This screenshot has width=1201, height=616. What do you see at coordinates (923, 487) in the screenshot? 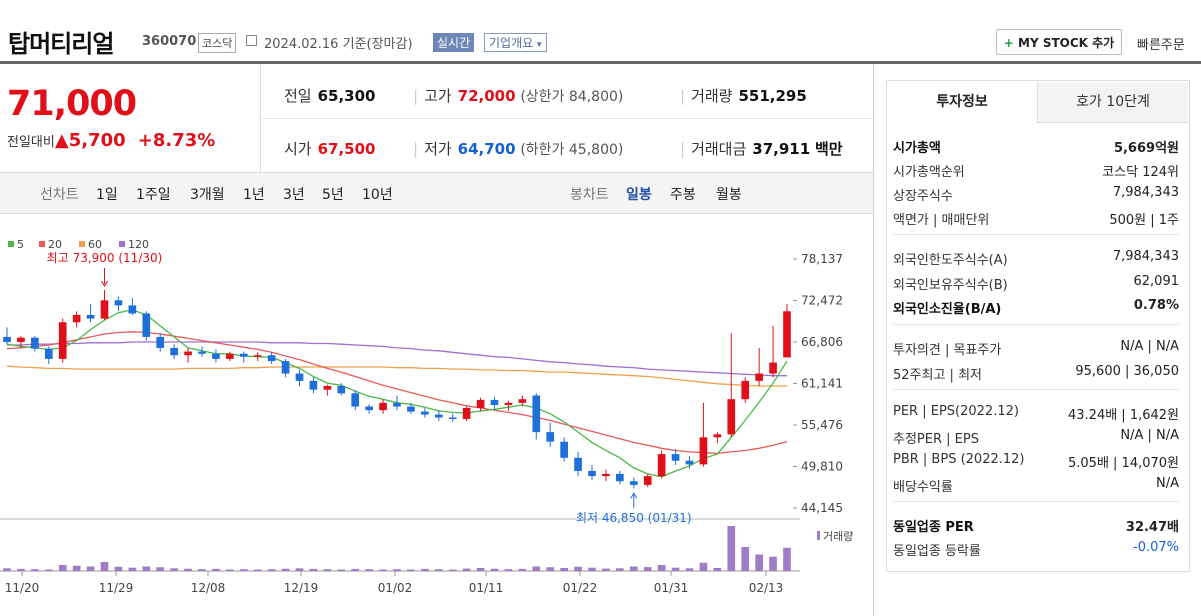
I see `invest-info-label: 배당수익률` at bounding box center [923, 487].